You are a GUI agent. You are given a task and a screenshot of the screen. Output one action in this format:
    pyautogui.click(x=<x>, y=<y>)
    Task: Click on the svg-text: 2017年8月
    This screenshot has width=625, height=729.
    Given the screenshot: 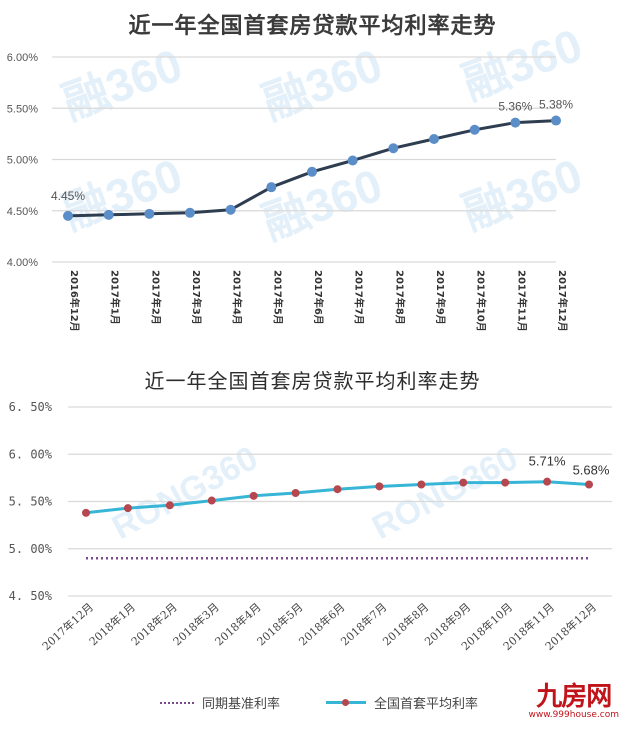 What is the action you would take?
    pyautogui.click(x=399, y=297)
    